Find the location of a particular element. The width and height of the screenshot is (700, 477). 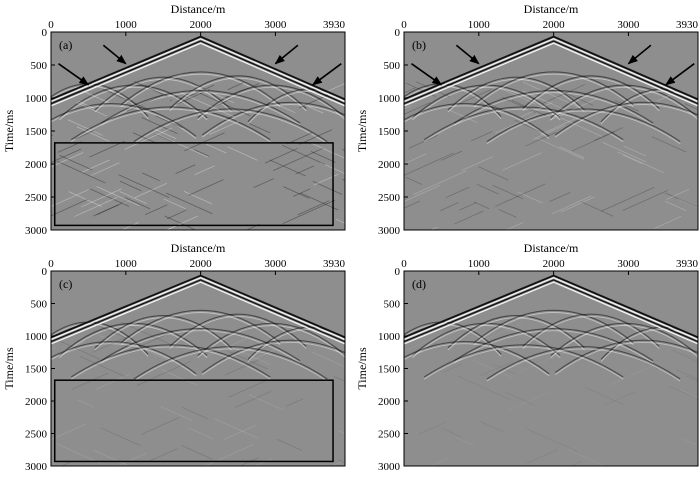

y-tick-label: 1500 is located at coordinates (389, 370).